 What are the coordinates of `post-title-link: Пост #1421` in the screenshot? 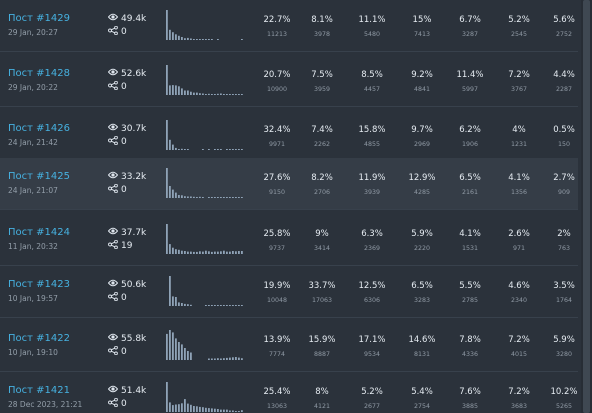 It's located at (39, 390).